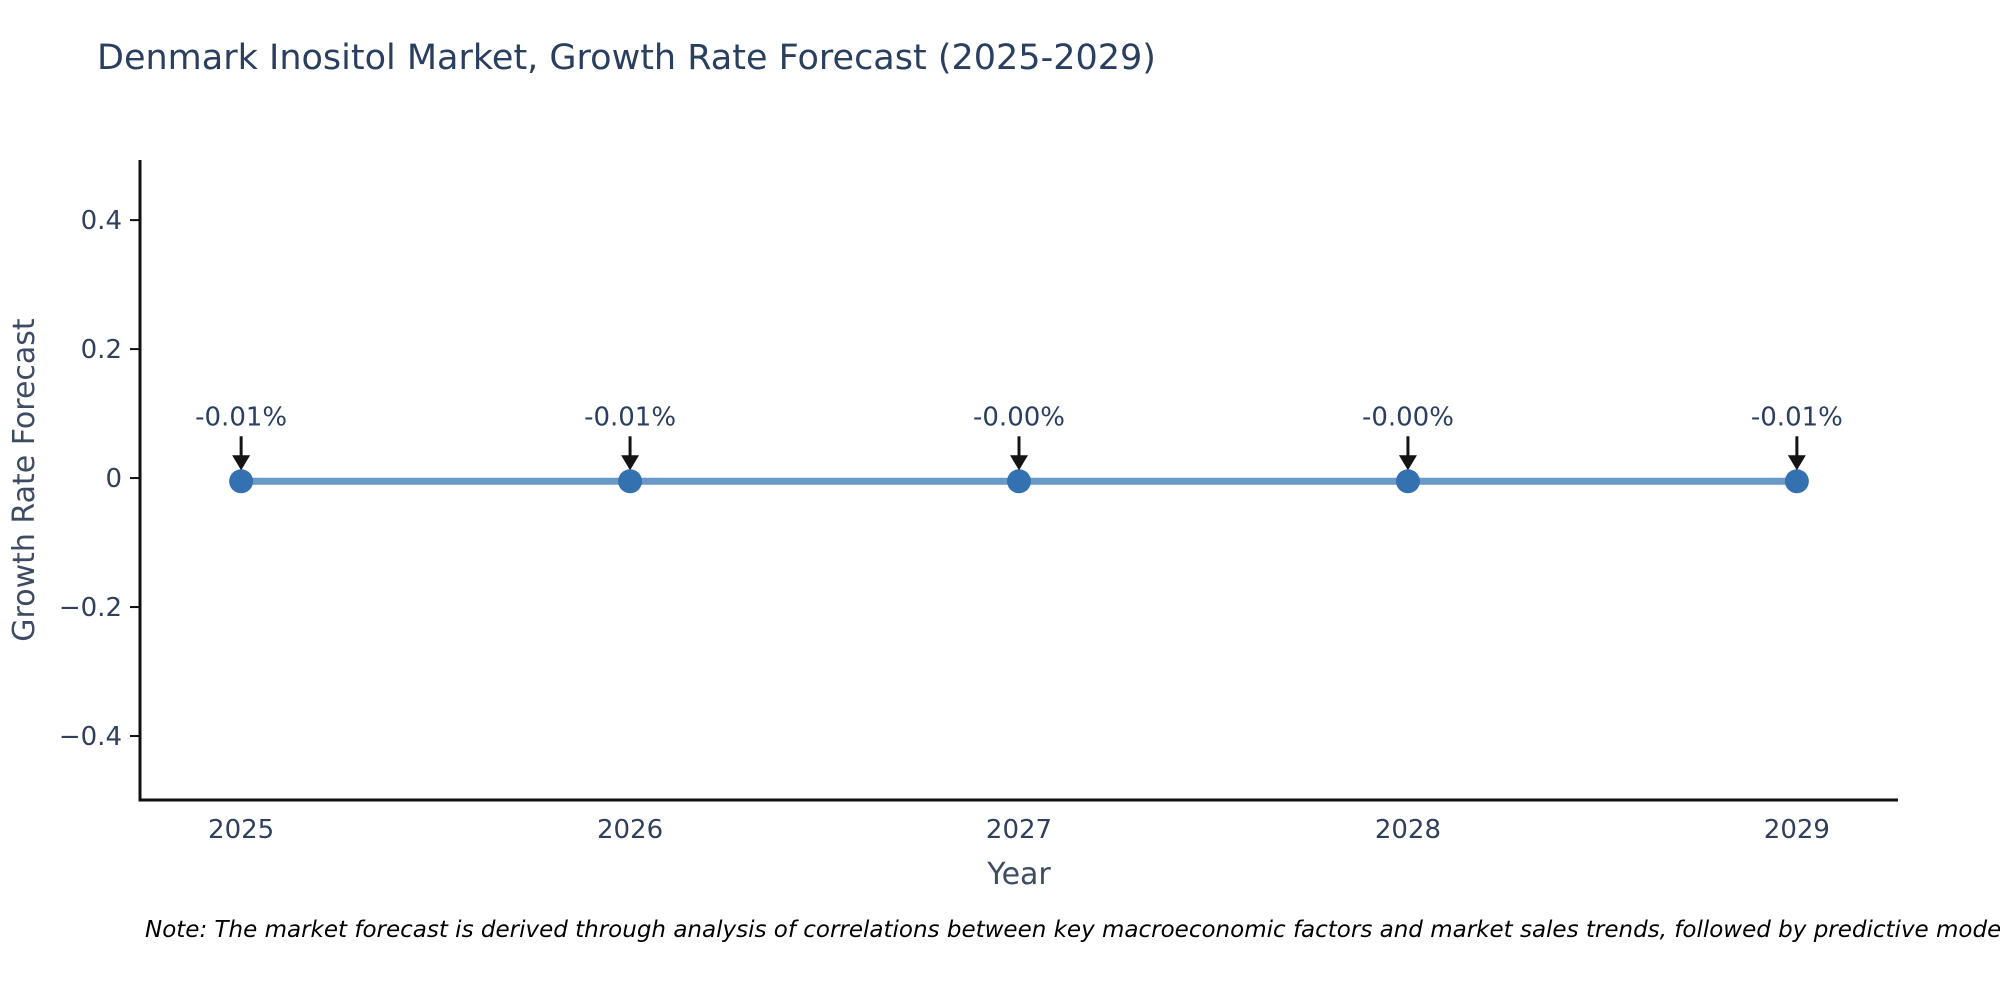 The image size is (2000, 1000). I want to click on x-axis-title: Year, so click(1018, 874).